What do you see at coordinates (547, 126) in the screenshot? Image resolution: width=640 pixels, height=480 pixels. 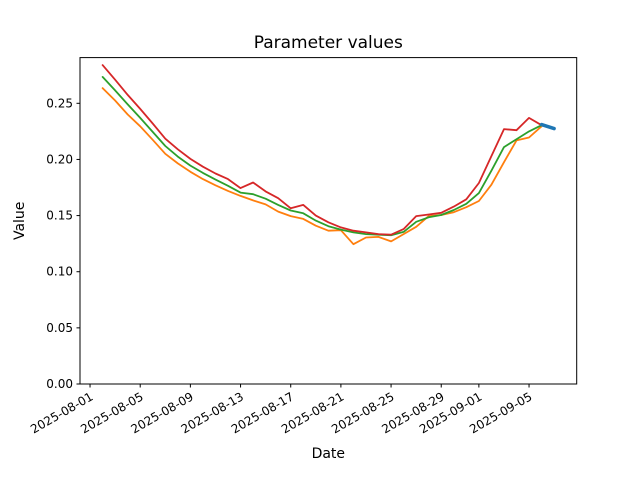 I see `line-series-blue` at bounding box center [547, 126].